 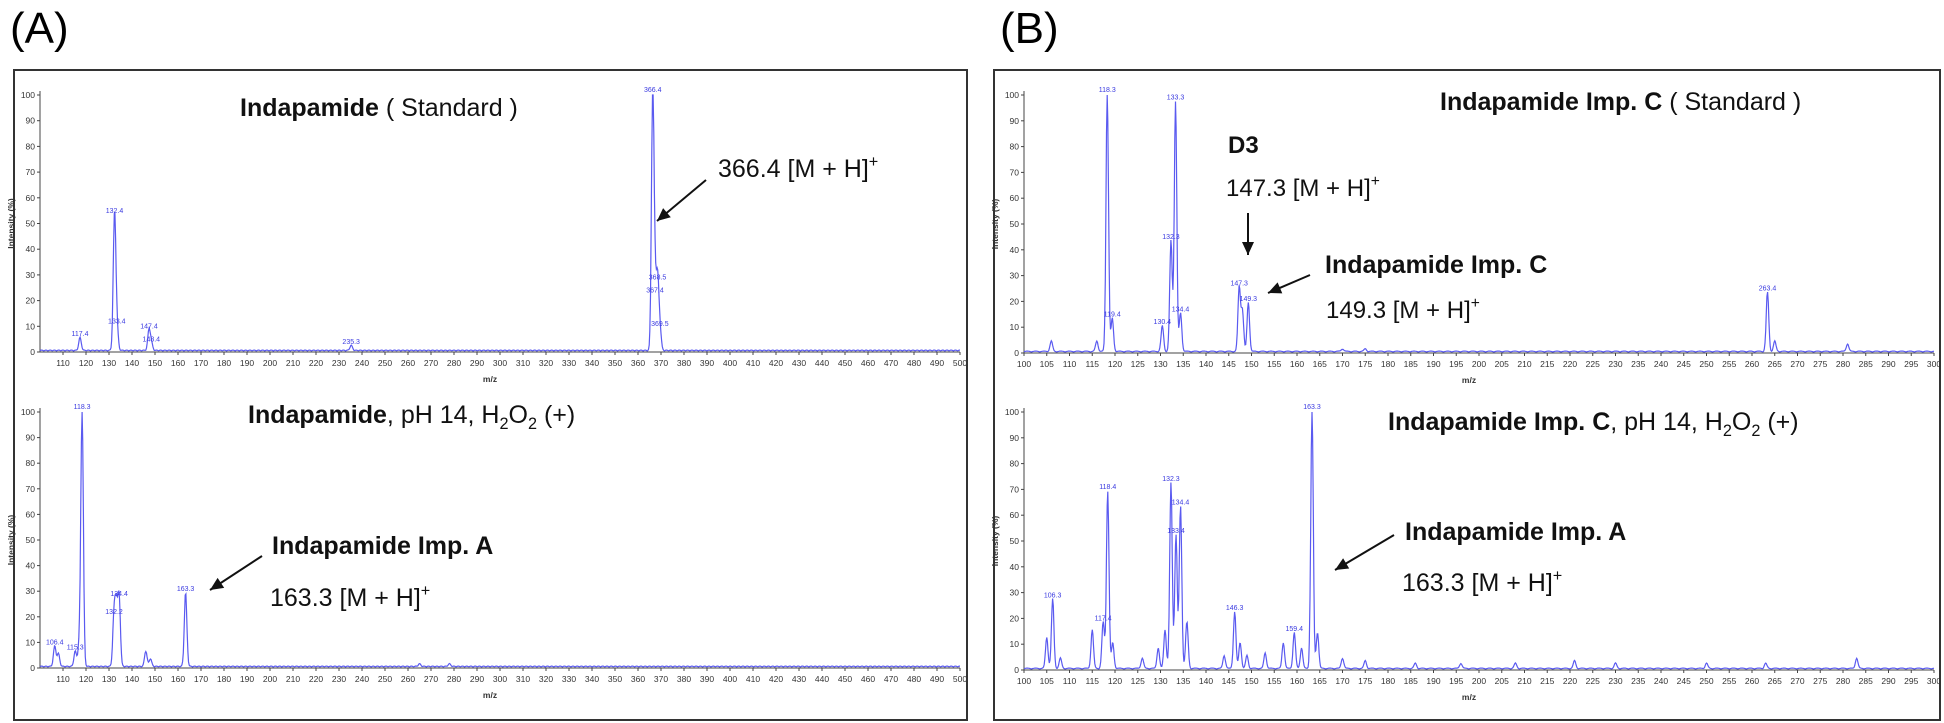 What do you see at coordinates (793, 169) in the screenshot?
I see `annotation-main: 366.4 [M + H]` at bounding box center [793, 169].